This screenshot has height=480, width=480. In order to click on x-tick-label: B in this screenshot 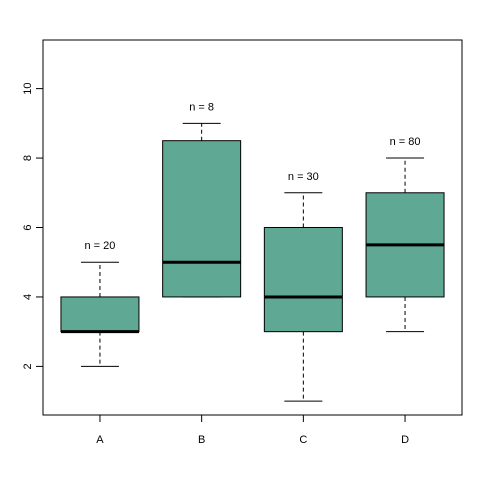, I will do `click(201, 440)`.